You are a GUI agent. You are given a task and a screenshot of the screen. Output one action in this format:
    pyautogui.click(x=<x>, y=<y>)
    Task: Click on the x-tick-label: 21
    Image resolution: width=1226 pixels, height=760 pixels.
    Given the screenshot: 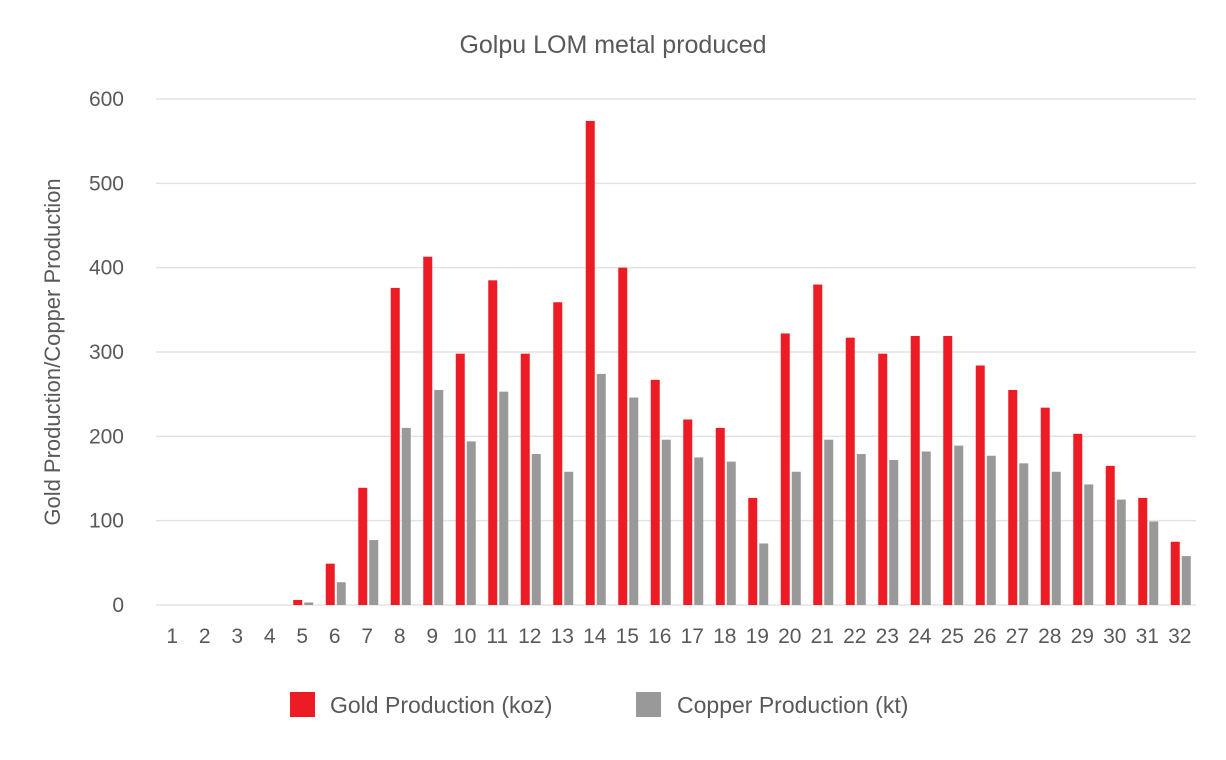 What is the action you would take?
    pyautogui.click(x=822, y=636)
    